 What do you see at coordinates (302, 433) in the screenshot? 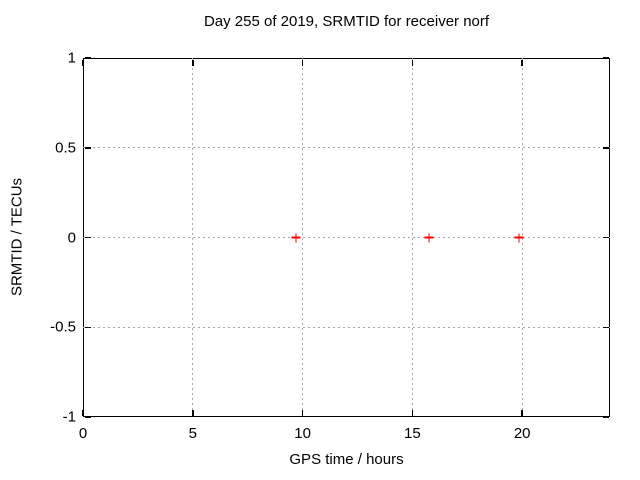
I see `x-tick-label: 10` at bounding box center [302, 433].